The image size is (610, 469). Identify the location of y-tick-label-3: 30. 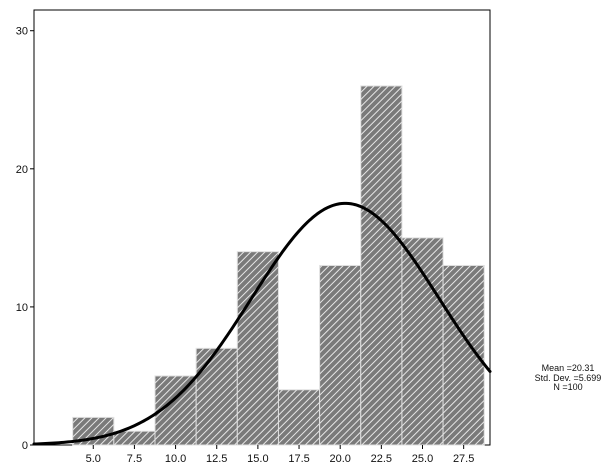
(22, 32).